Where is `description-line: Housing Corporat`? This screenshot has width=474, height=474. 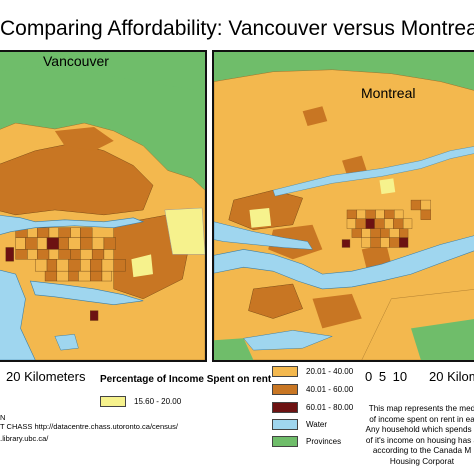 description-line: Housing Corporat is located at coordinates (422, 461).